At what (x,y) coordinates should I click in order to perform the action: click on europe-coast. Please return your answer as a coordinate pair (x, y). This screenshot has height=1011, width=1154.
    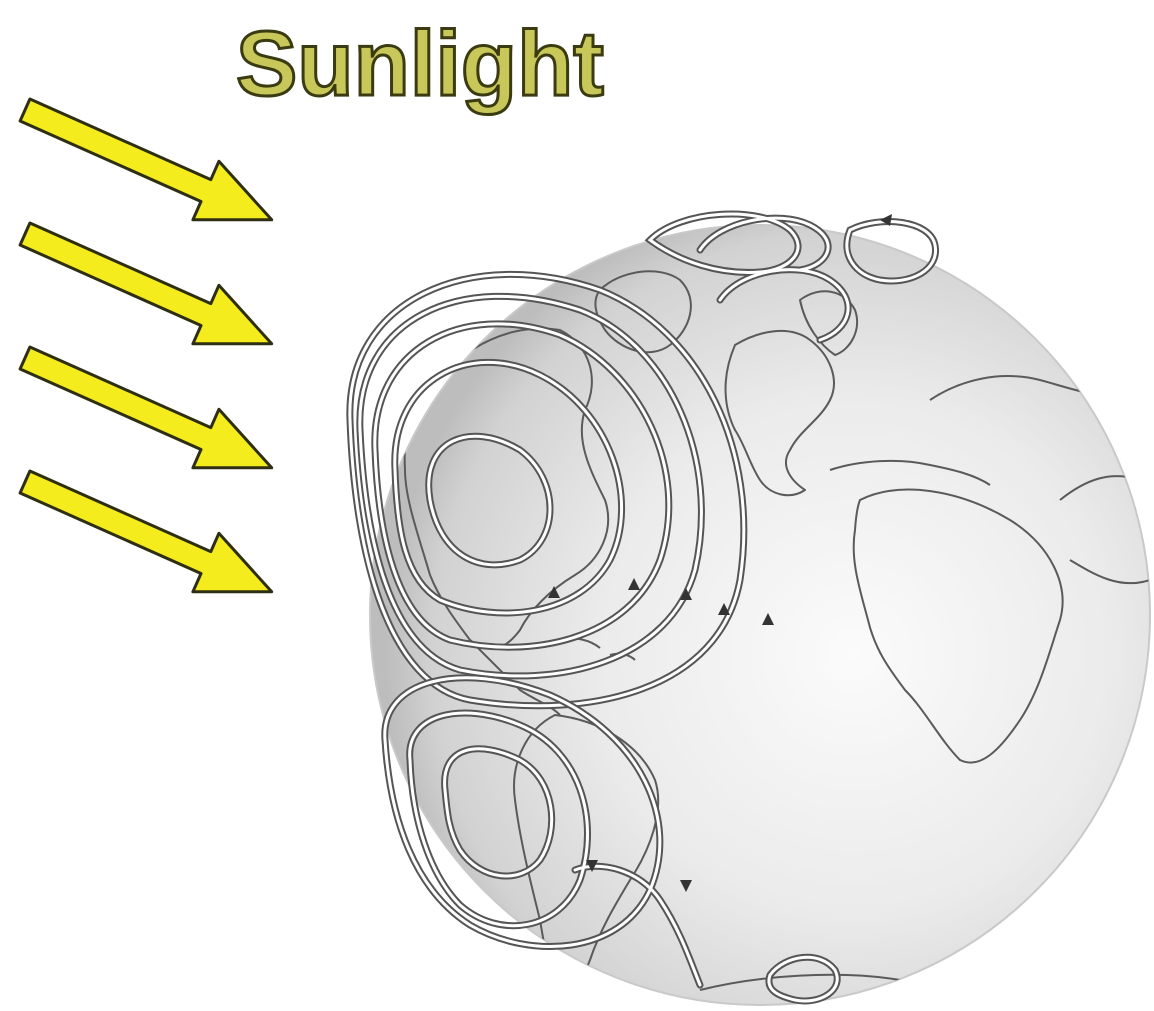
    Looking at the image, I should click on (779, 413).